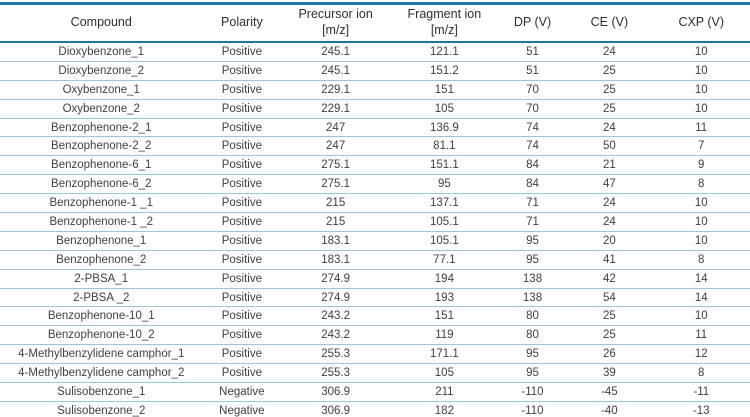 This screenshot has width=750, height=417. What do you see at coordinates (701, 23) in the screenshot?
I see `col-header-cxp: CXP (V)` at bounding box center [701, 23].